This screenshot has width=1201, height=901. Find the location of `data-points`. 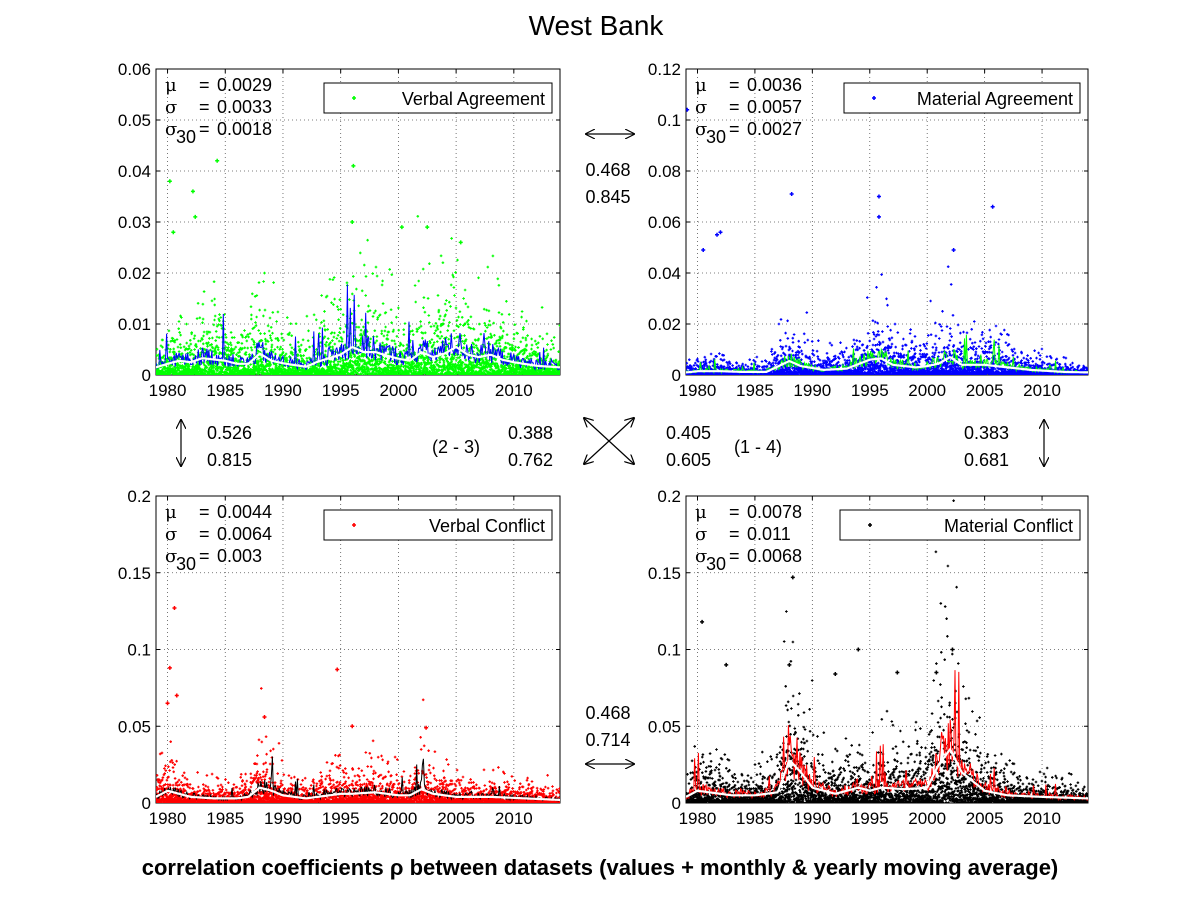

data-points is located at coordinates (358, 704).